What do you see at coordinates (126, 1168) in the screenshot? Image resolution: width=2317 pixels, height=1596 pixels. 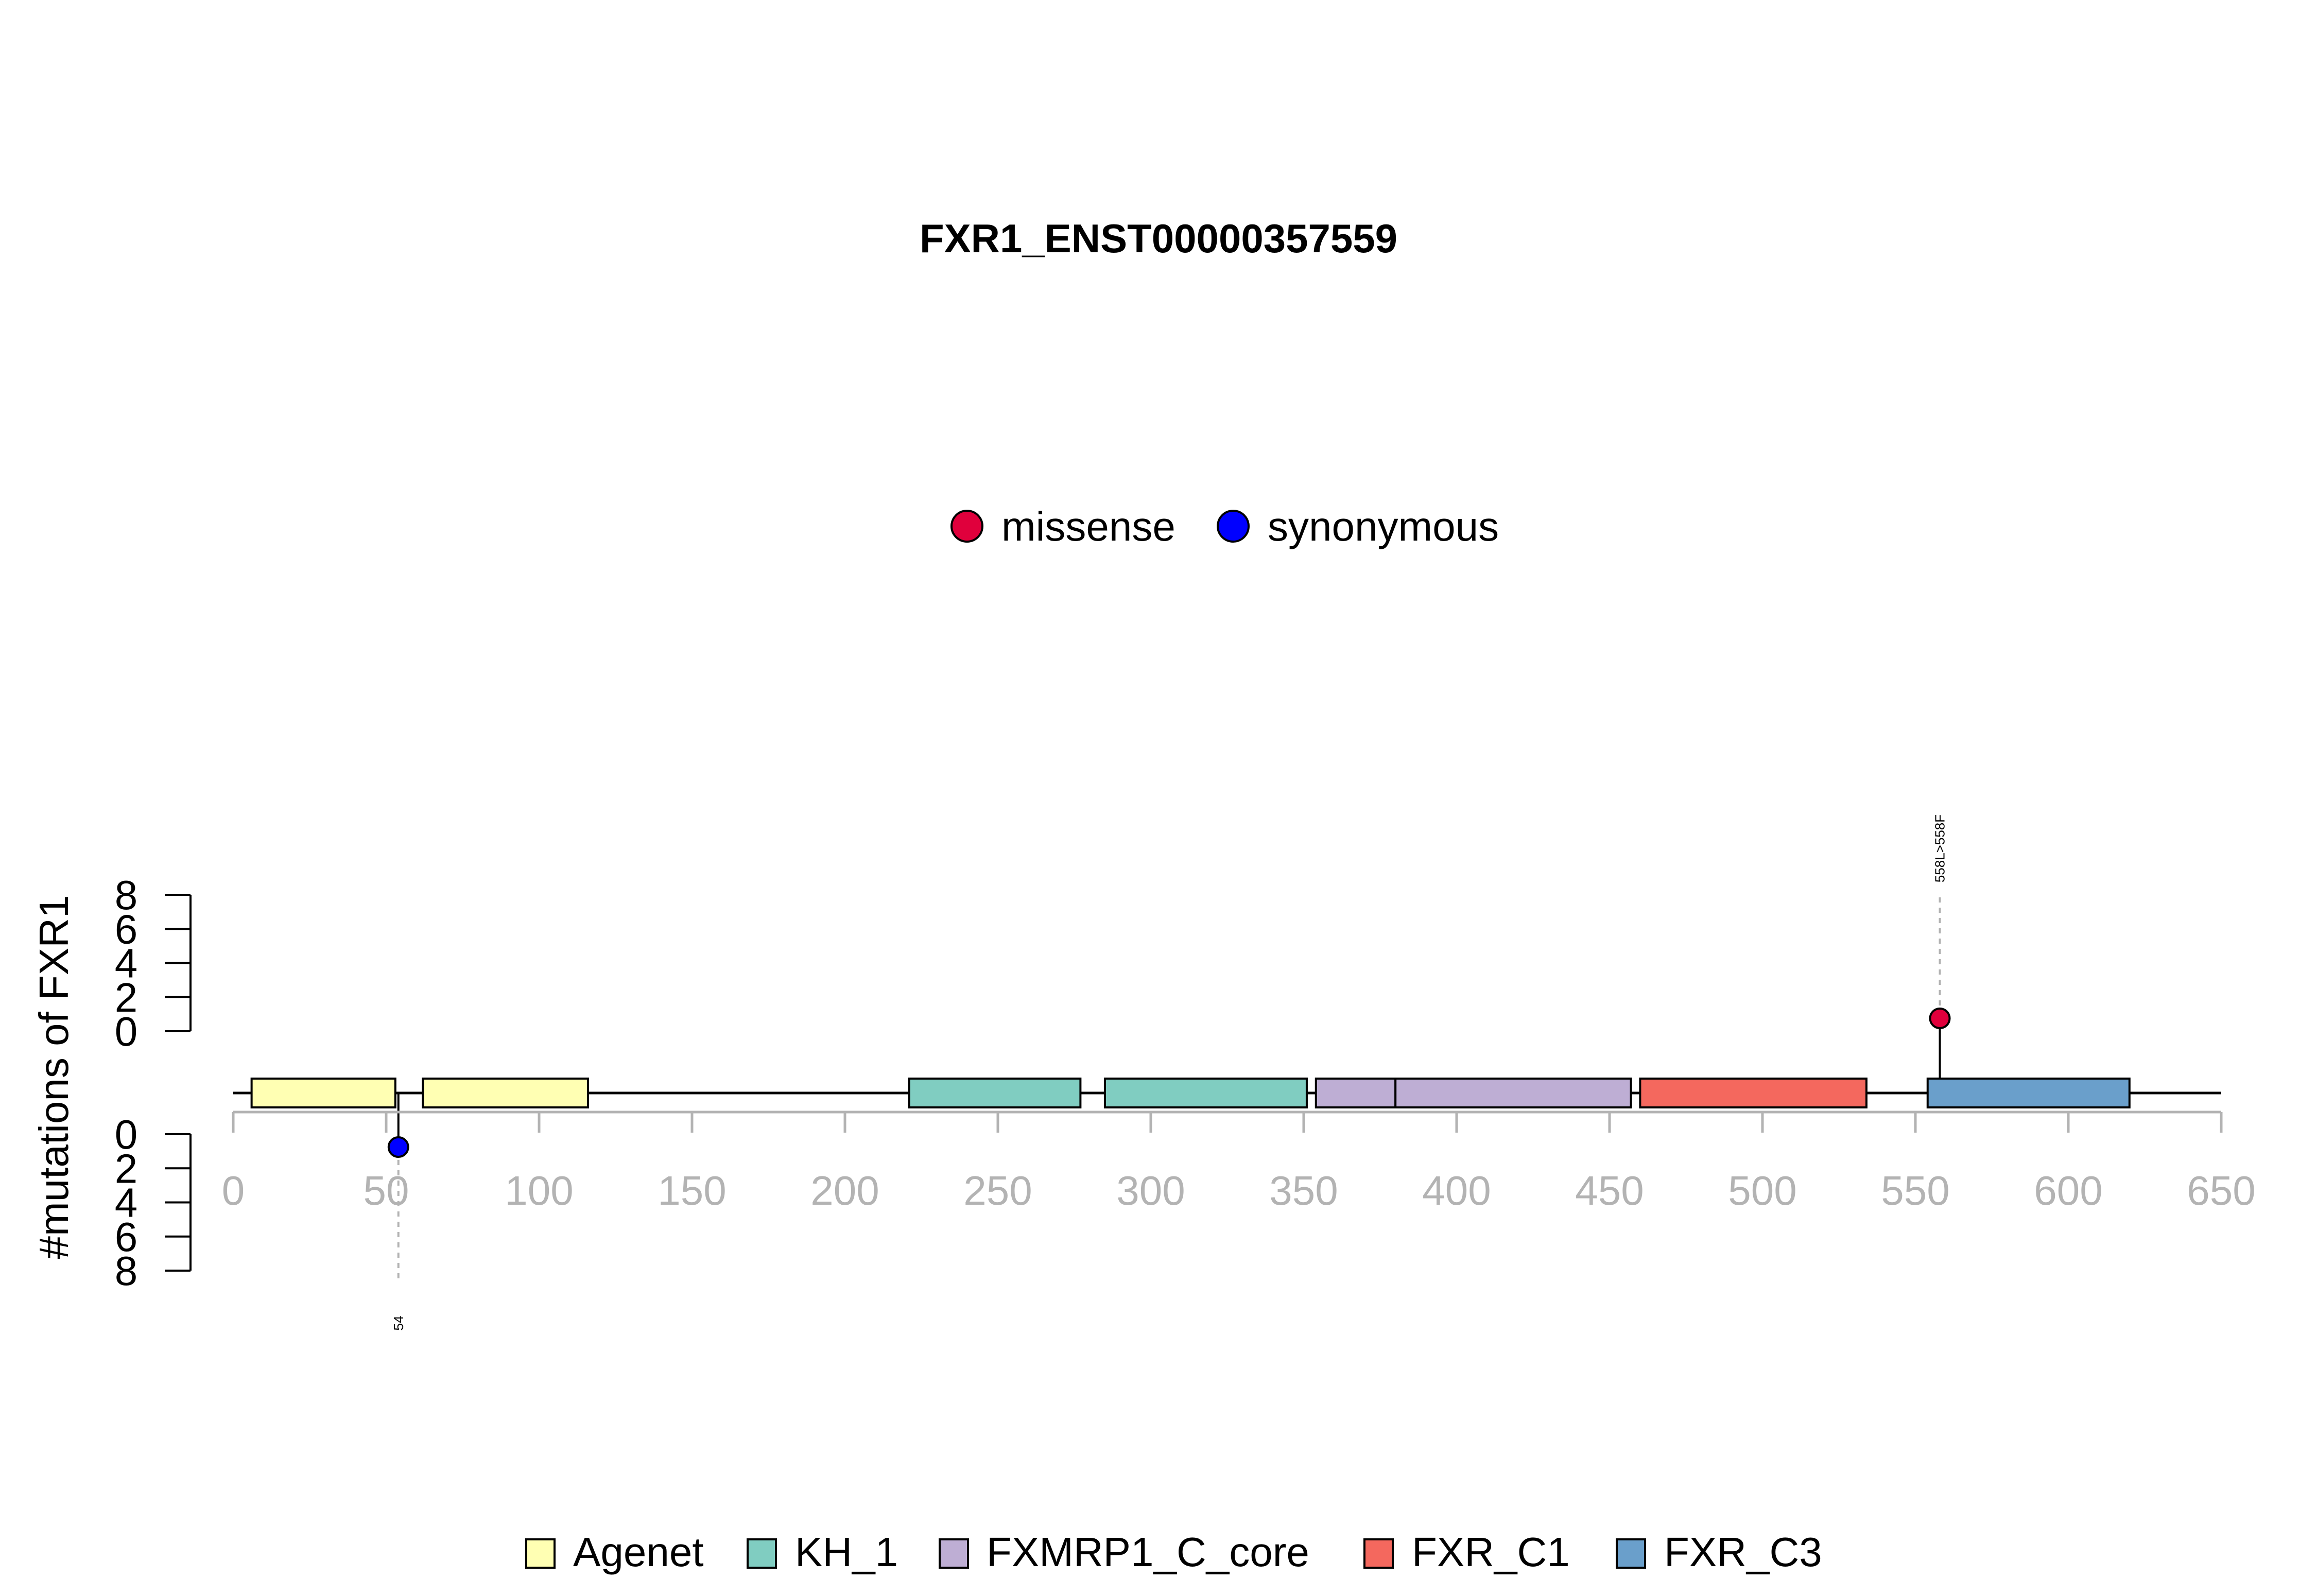 I see `y-tick-label-bottom-2: 2` at bounding box center [126, 1168].